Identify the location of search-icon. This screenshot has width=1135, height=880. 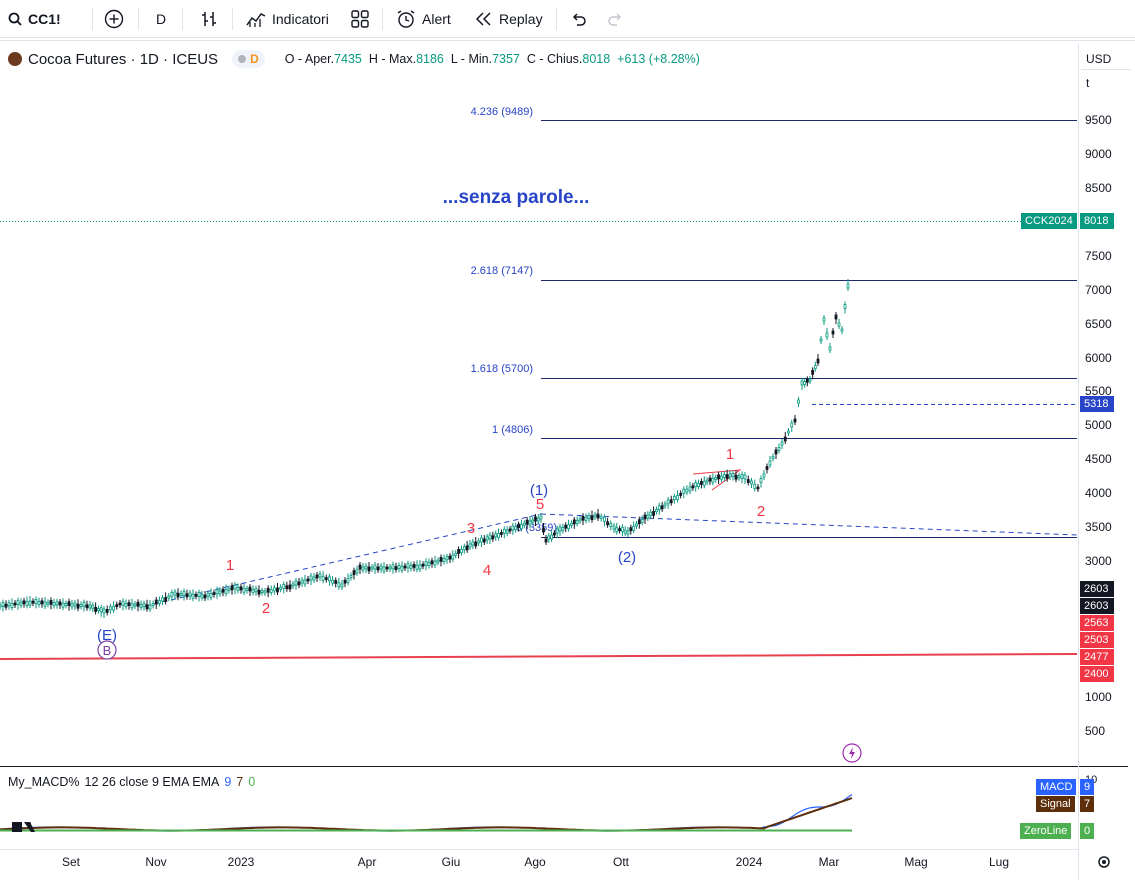
(15, 19).